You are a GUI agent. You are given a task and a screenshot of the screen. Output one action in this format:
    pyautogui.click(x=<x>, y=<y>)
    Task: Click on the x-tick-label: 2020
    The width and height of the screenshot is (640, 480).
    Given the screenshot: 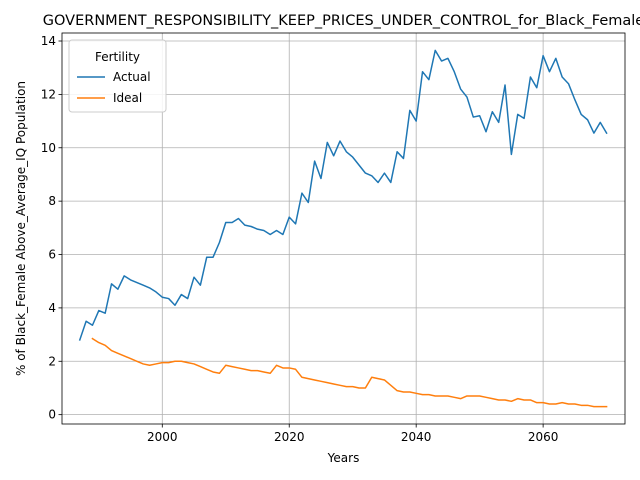 What is the action you would take?
    pyautogui.click(x=289, y=437)
    